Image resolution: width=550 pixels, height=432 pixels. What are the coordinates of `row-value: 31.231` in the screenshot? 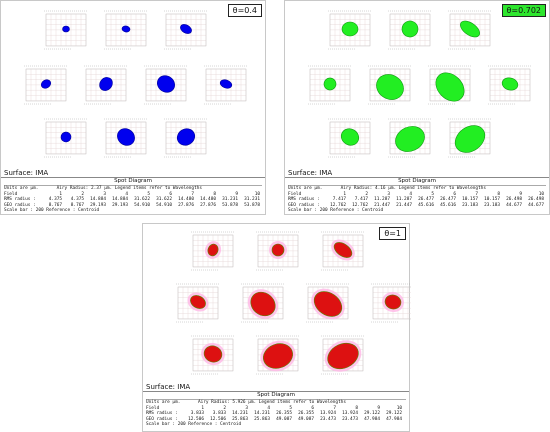 It's located at (252, 200).